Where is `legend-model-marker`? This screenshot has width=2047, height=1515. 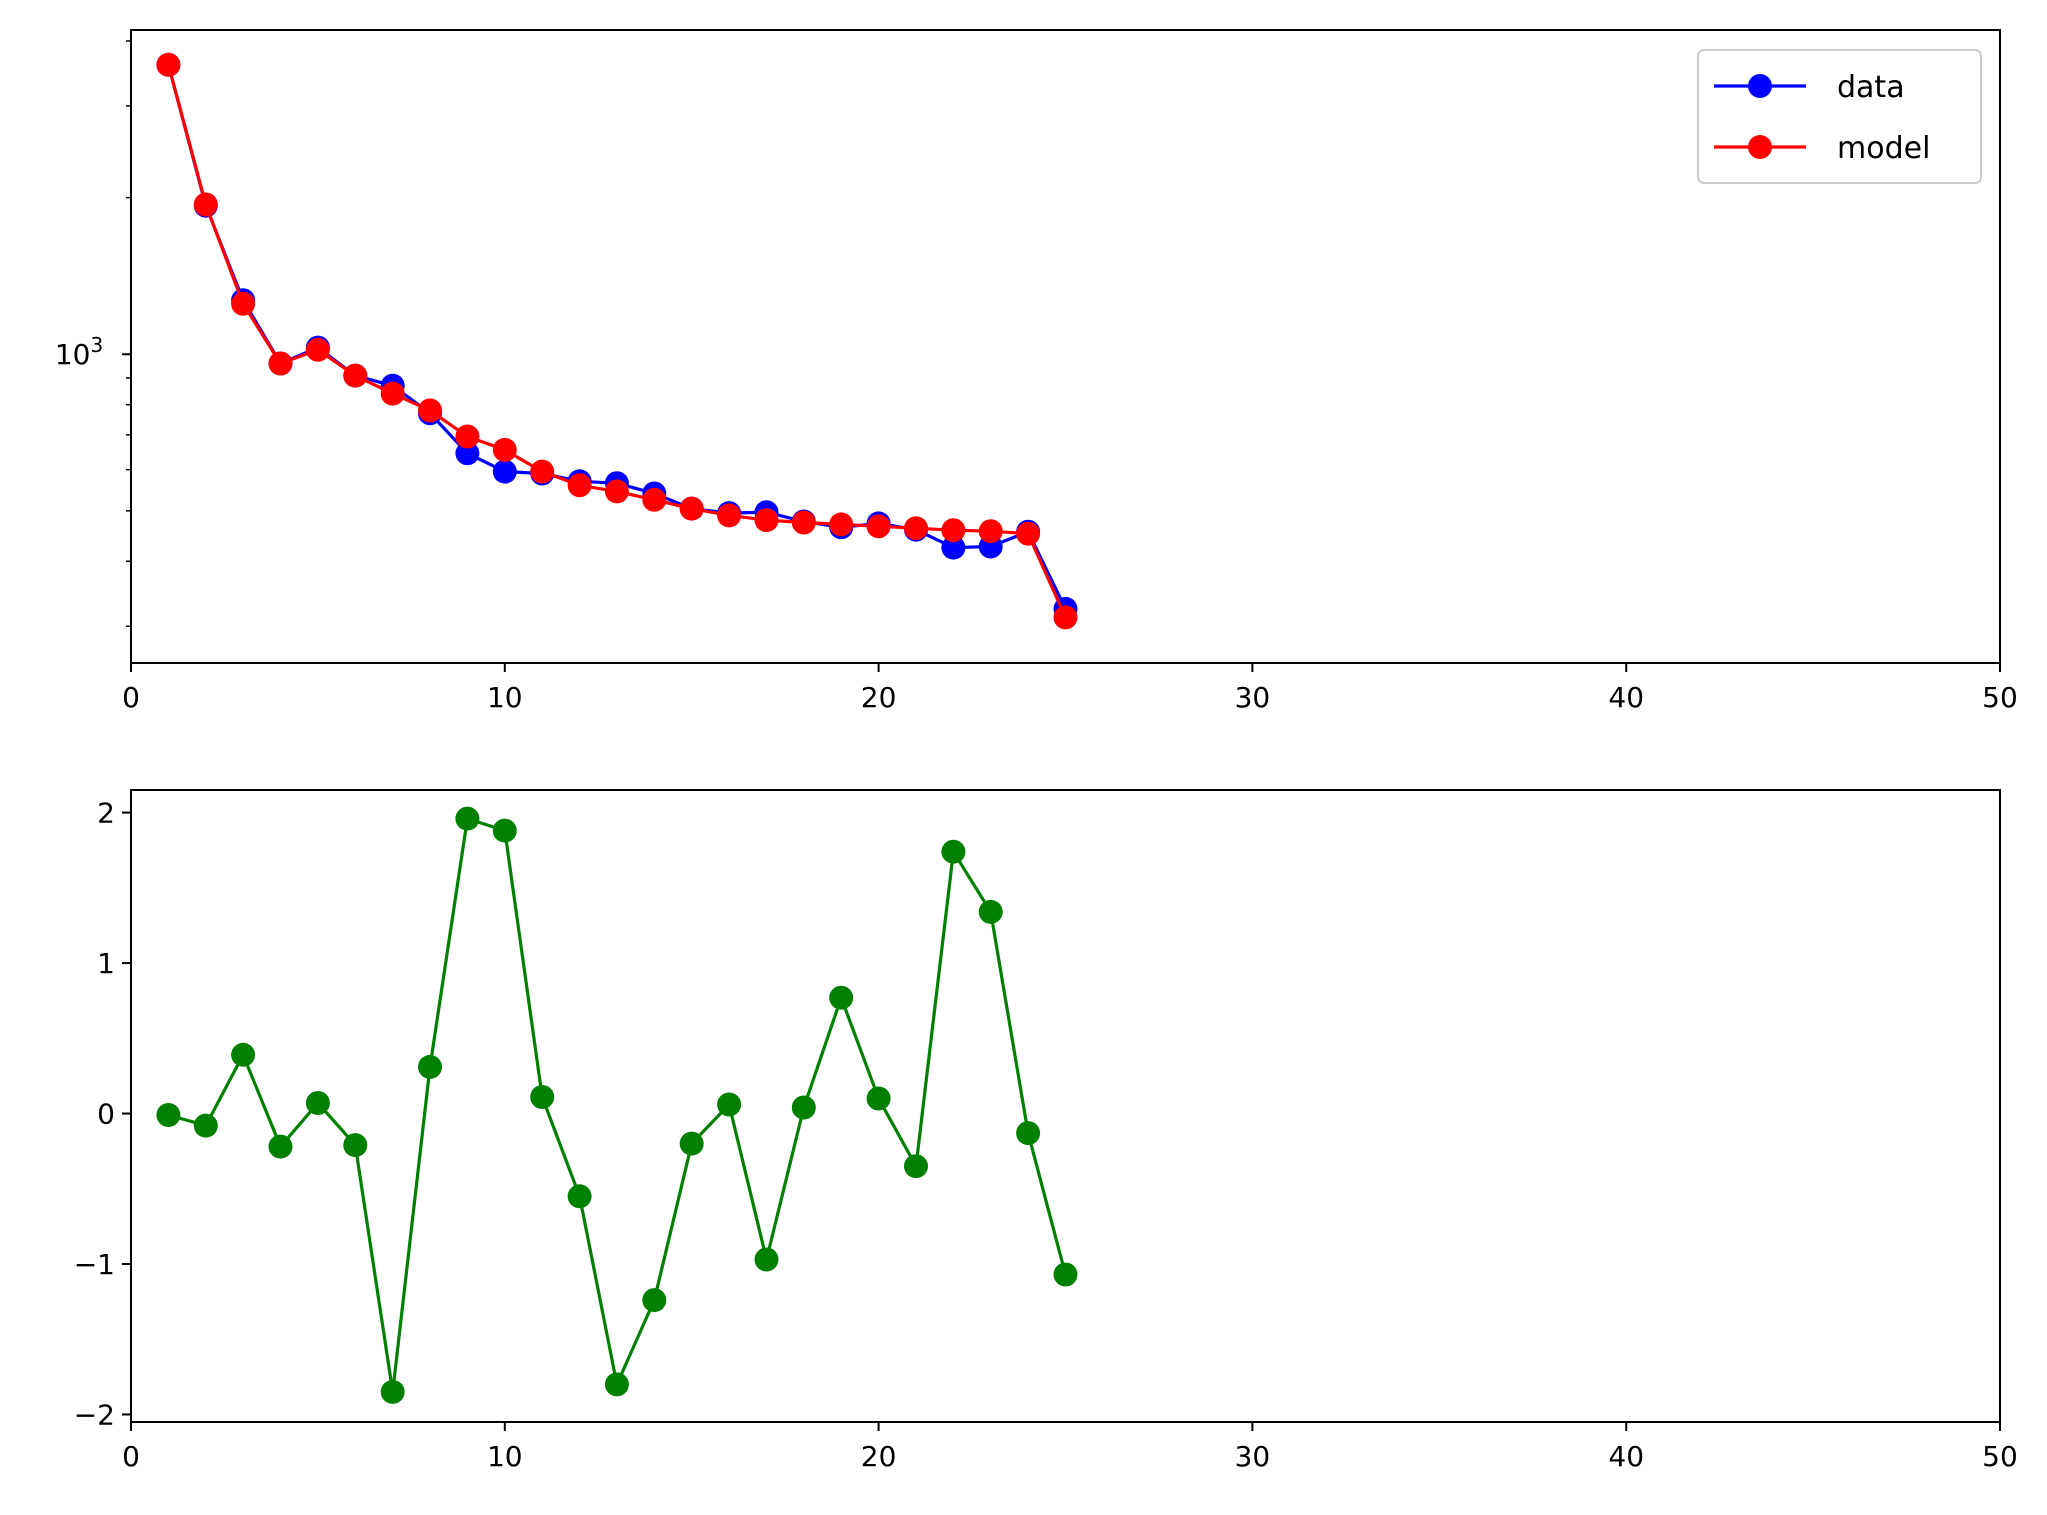
legend-model-marker is located at coordinates (1760, 147).